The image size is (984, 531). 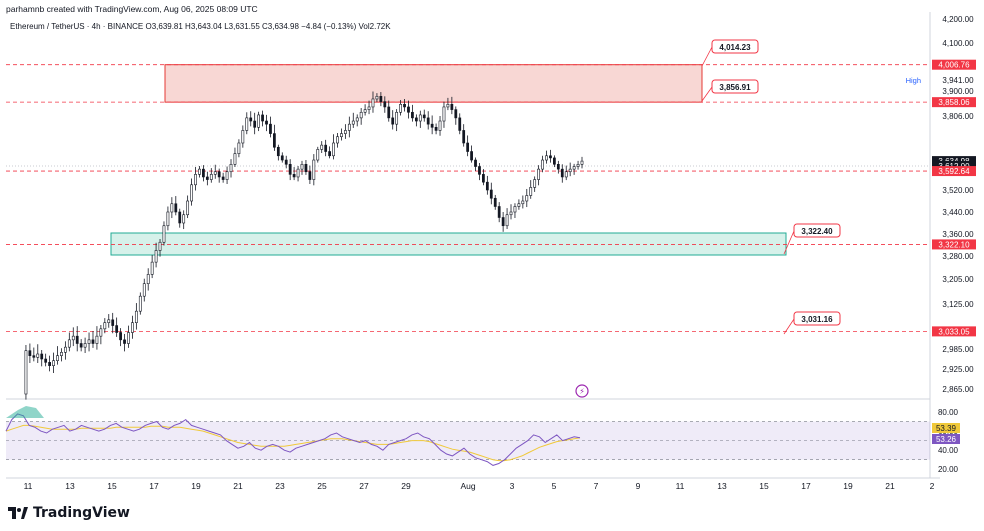 What do you see at coordinates (554, 486) in the screenshot?
I see `time-axis-label: 5` at bounding box center [554, 486].